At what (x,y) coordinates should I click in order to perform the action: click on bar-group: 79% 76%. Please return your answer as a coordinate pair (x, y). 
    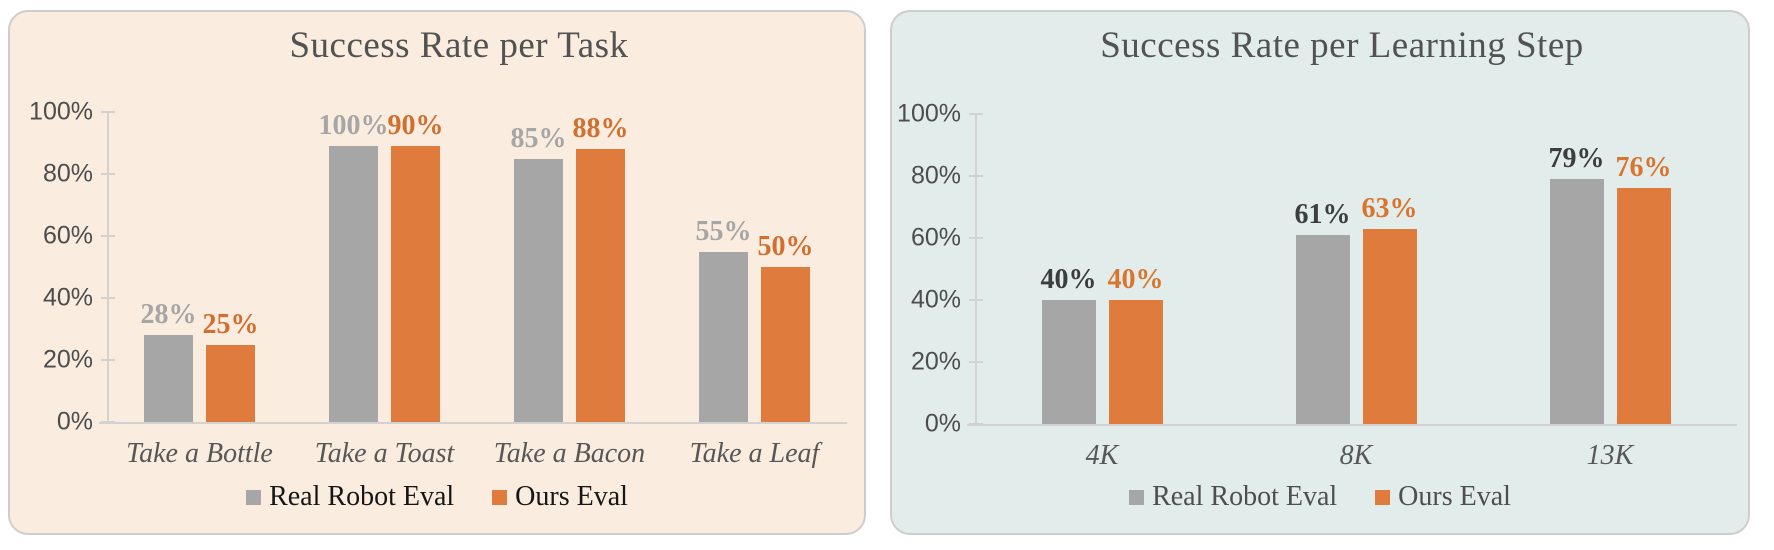
    Looking at the image, I should click on (1610, 269).